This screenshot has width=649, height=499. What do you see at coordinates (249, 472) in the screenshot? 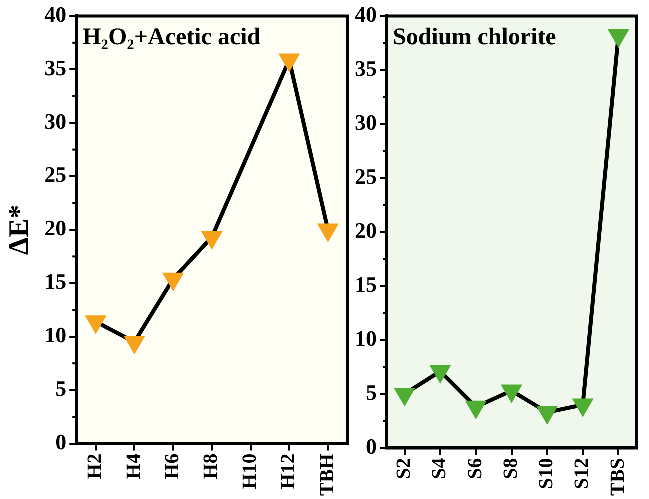
I see `x-tick-label: H10` at bounding box center [249, 472].